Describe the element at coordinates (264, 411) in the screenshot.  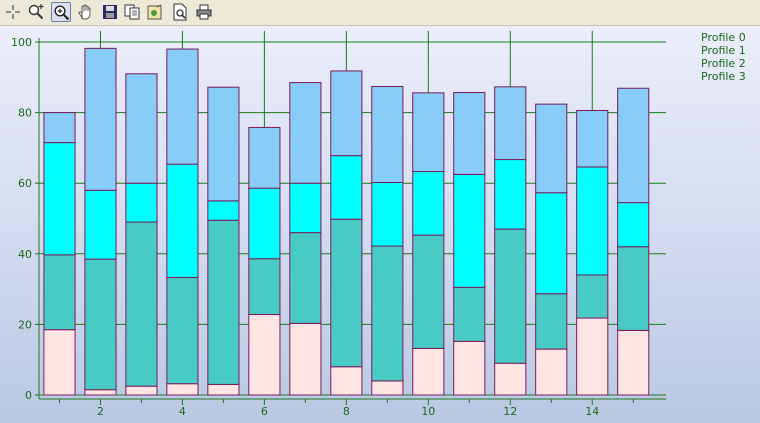
I see `x-tick-label: 6` at that location.